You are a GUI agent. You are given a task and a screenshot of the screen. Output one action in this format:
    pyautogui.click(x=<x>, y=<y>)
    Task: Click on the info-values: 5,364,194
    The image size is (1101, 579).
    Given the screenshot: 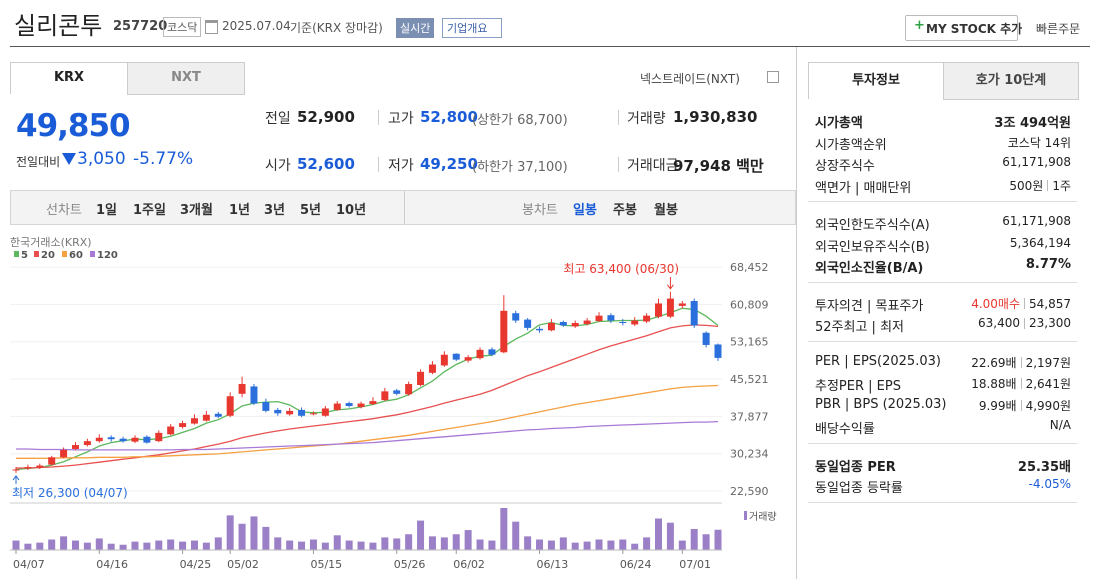 What is the action you would take?
    pyautogui.click(x=1040, y=243)
    